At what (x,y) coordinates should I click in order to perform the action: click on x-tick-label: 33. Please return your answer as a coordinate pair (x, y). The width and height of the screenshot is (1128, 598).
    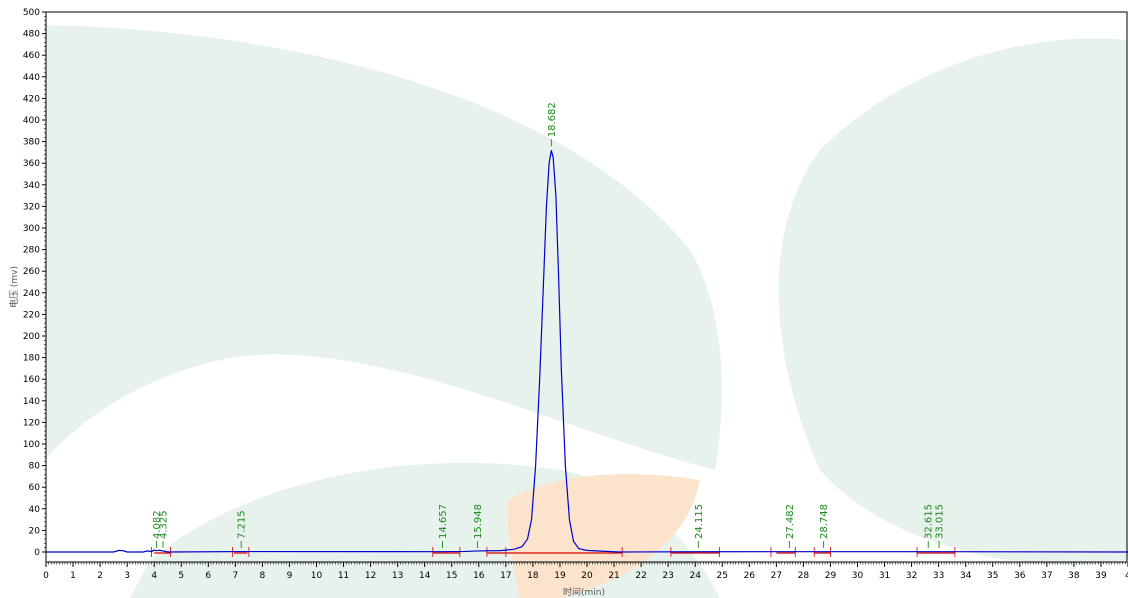
    Looking at the image, I should click on (938, 576).